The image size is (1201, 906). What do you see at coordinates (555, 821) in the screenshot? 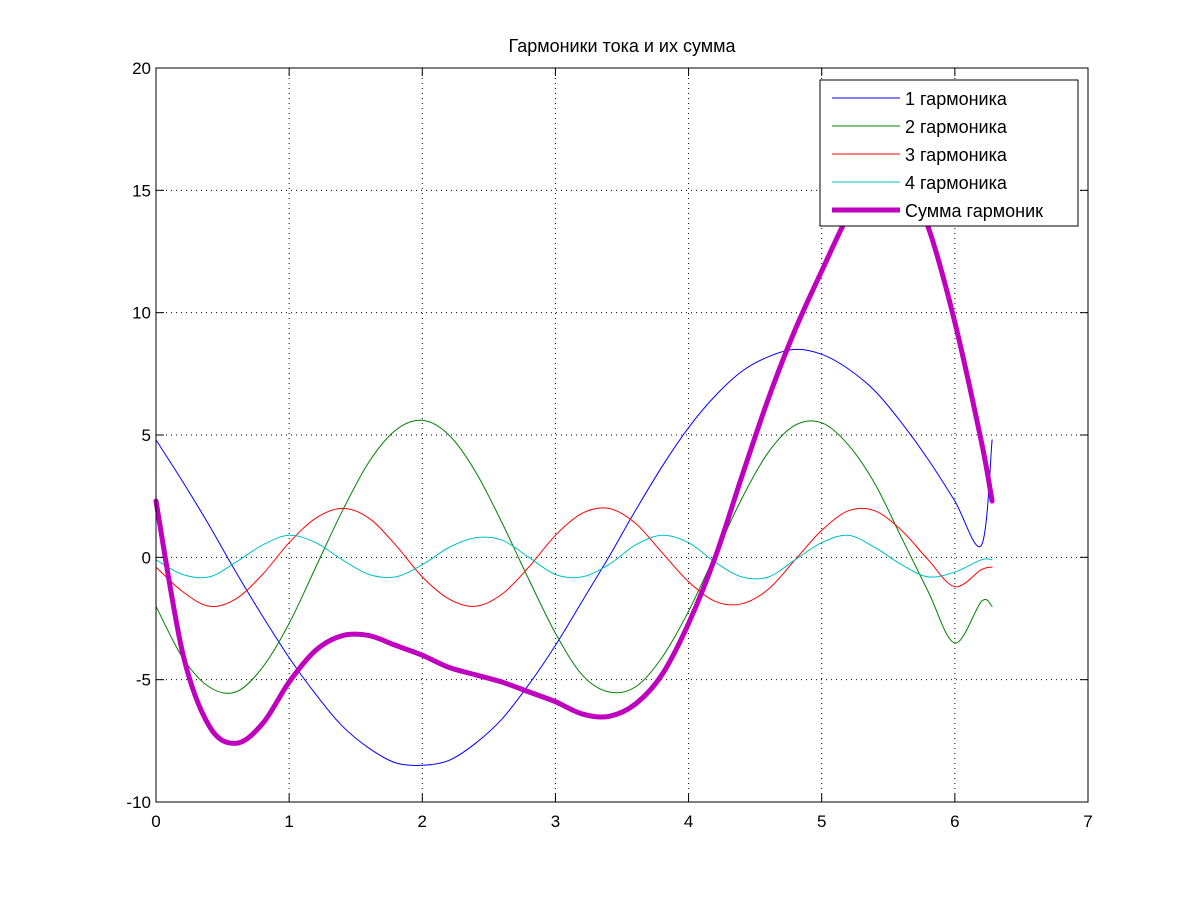
I see `x-tick-label: 3` at bounding box center [555, 821].